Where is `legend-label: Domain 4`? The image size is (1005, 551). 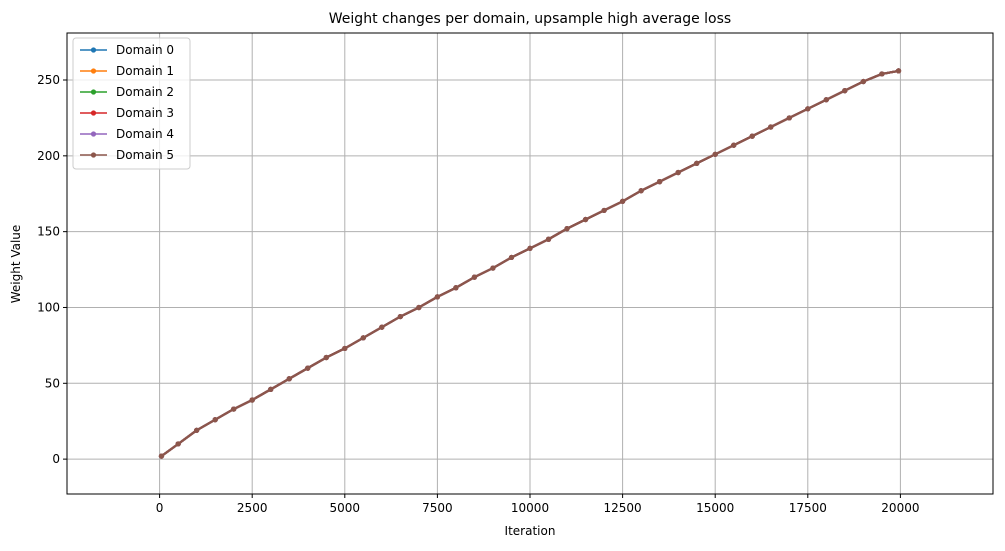 legend-label: Domain 4 is located at coordinates (145, 134).